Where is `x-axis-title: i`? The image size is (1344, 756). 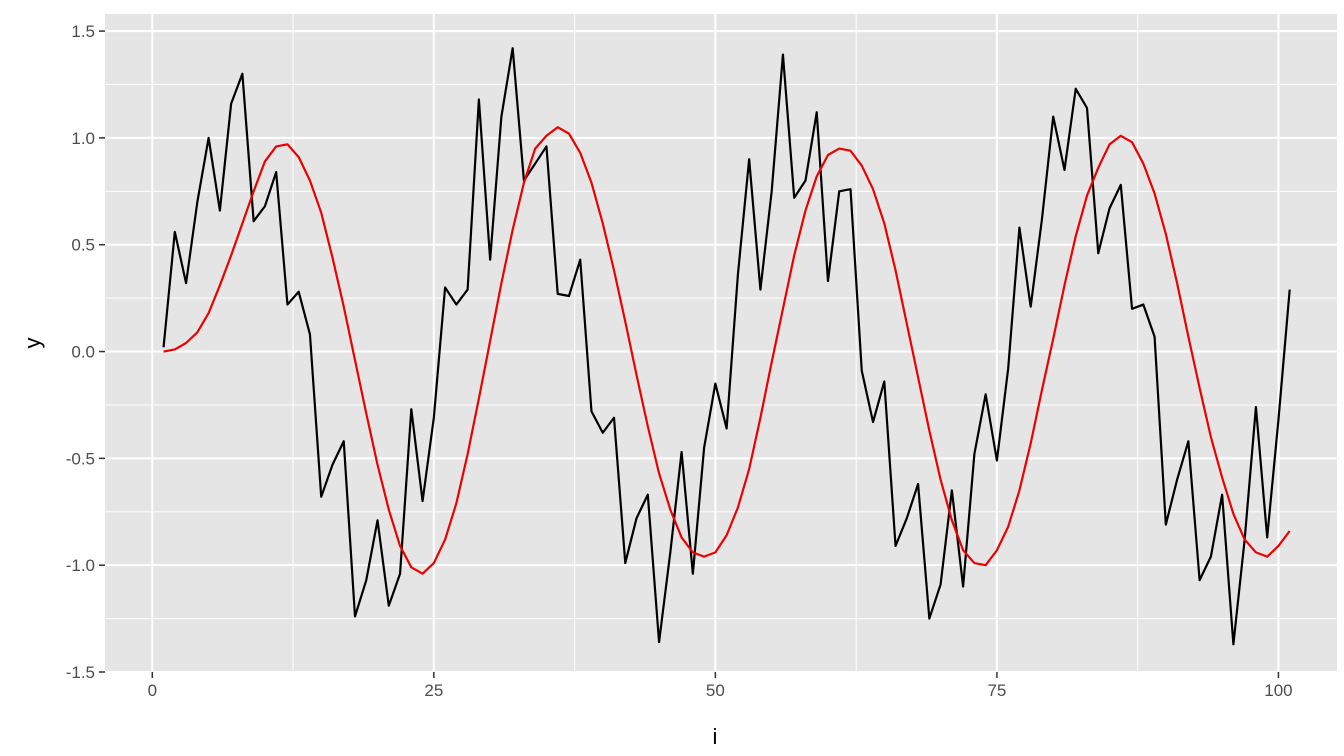
x-axis-title: i is located at coordinates (715, 736).